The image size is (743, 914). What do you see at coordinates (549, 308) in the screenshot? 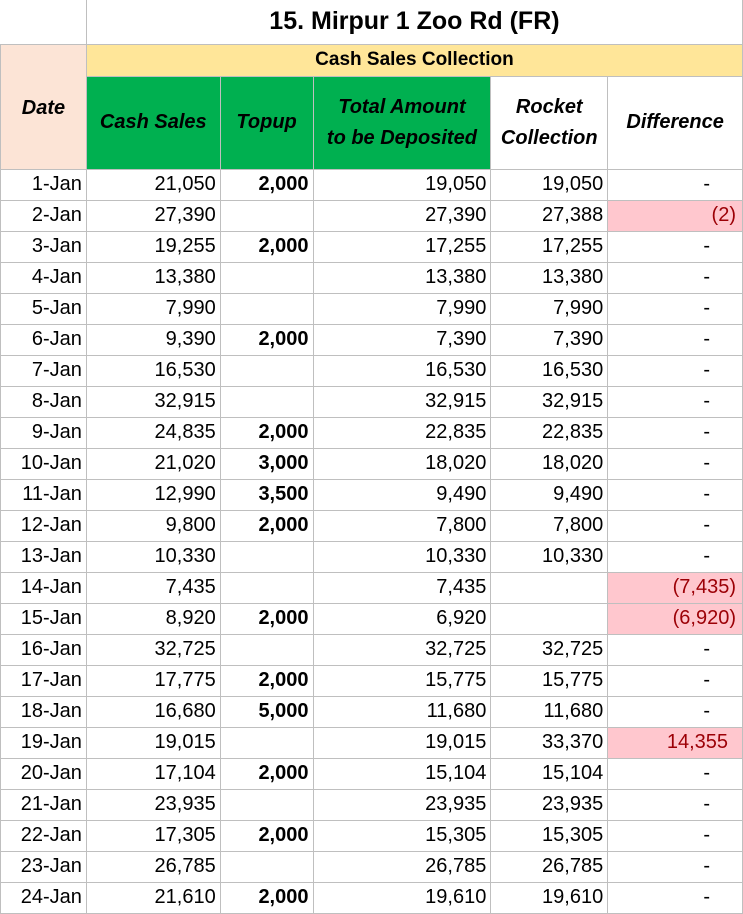
I see `rocket-collection-cell: 7,990` at bounding box center [549, 308].